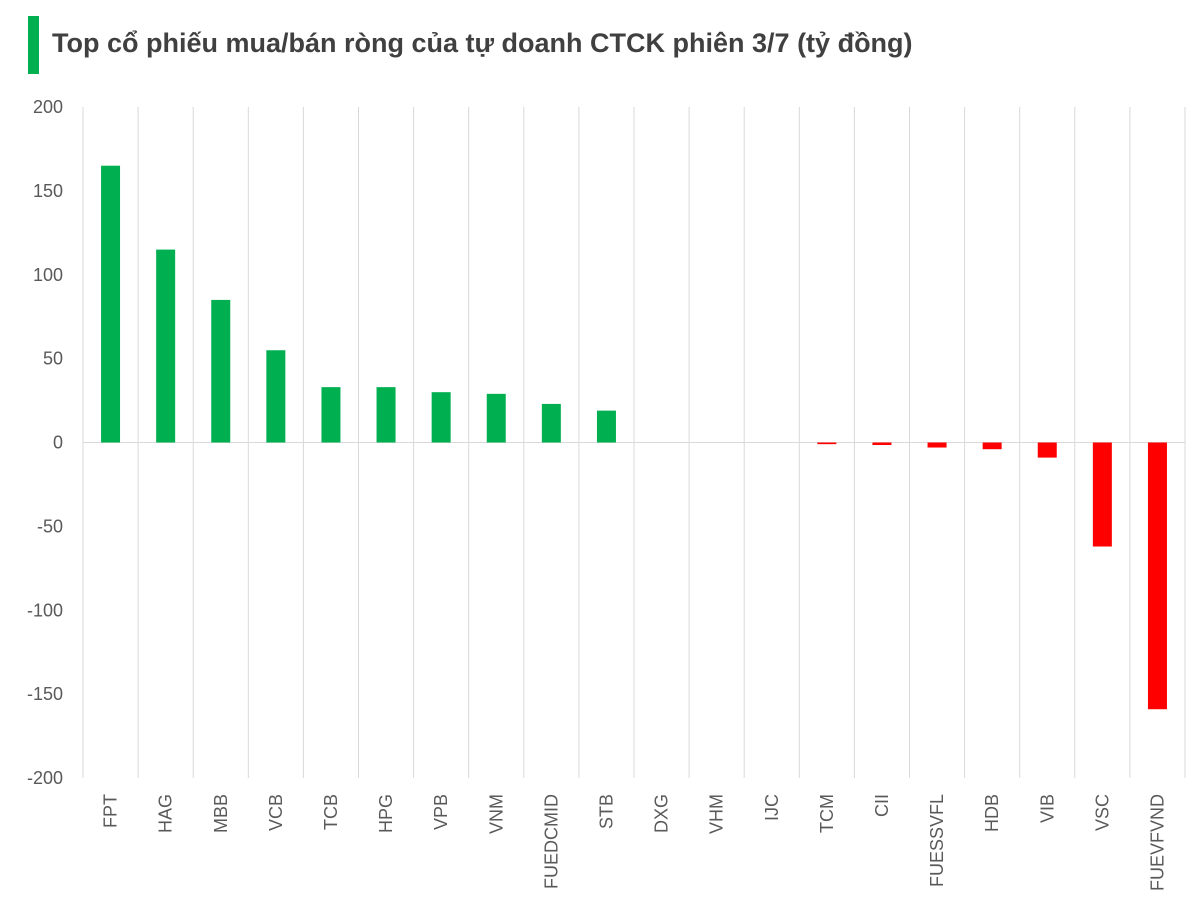 The height and width of the screenshot is (899, 1204). Describe the element at coordinates (45, 610) in the screenshot. I see `y-tick-label: -100` at that location.